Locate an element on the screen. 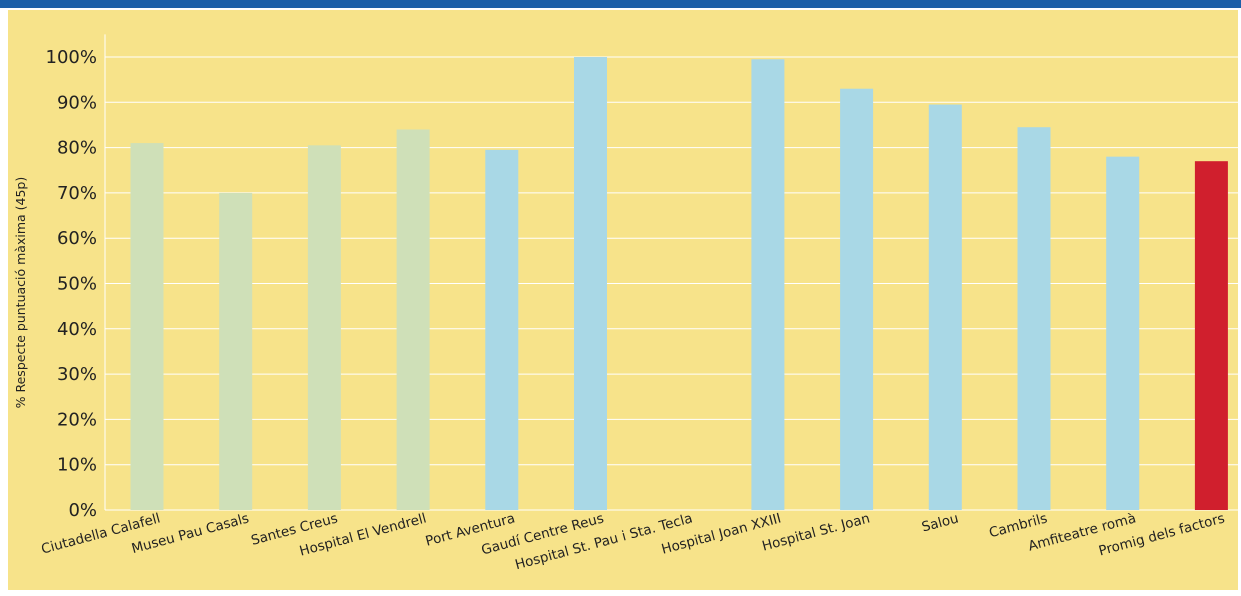  y-tick-label: 90% is located at coordinates (77, 102).